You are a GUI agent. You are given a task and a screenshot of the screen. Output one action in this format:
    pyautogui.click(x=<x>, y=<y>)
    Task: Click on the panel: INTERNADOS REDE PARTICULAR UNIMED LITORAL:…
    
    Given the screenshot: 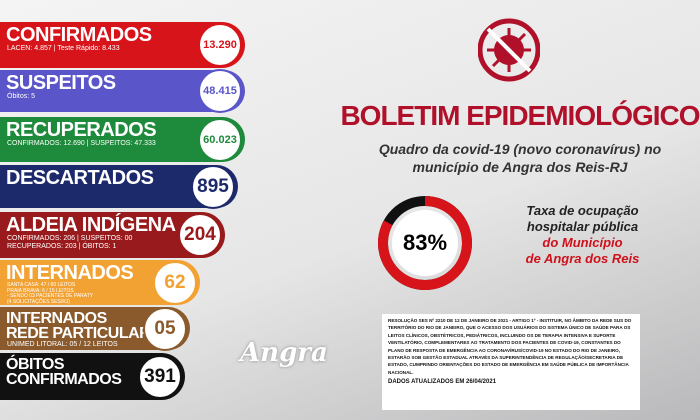 What is the action you would take?
    pyautogui.click(x=95, y=328)
    